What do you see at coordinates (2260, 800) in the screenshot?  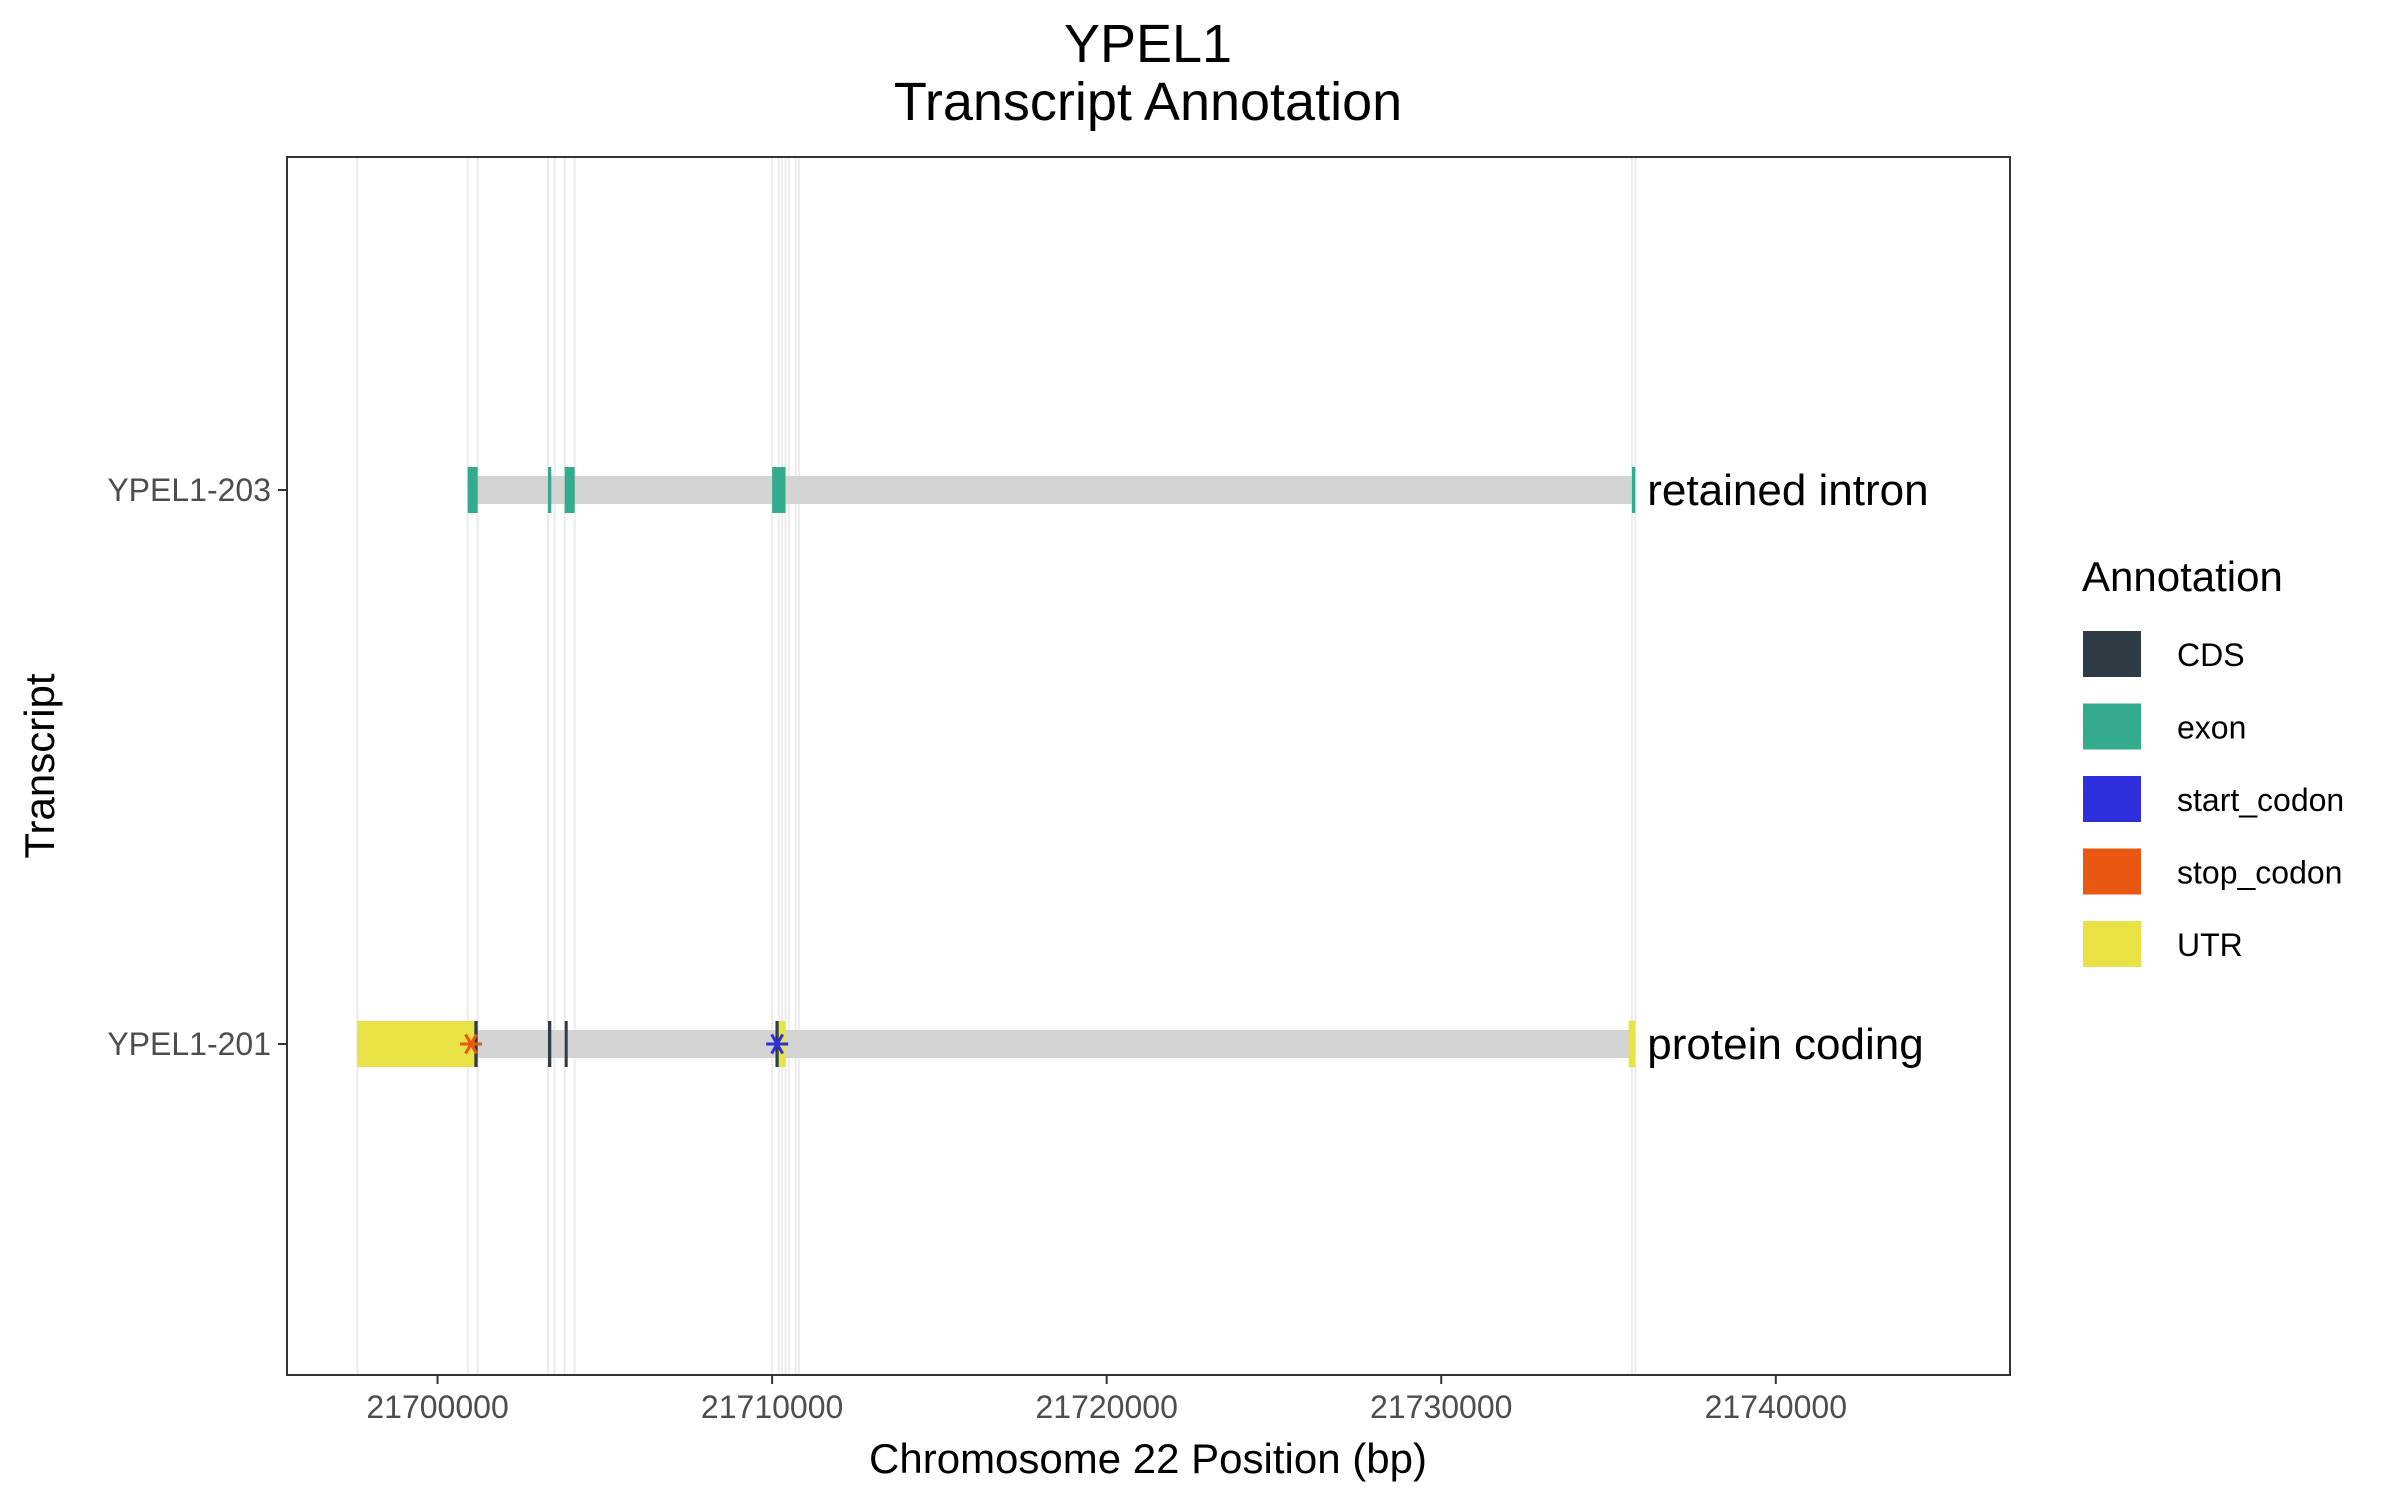 I see `legend-label: start_codon` at bounding box center [2260, 800].